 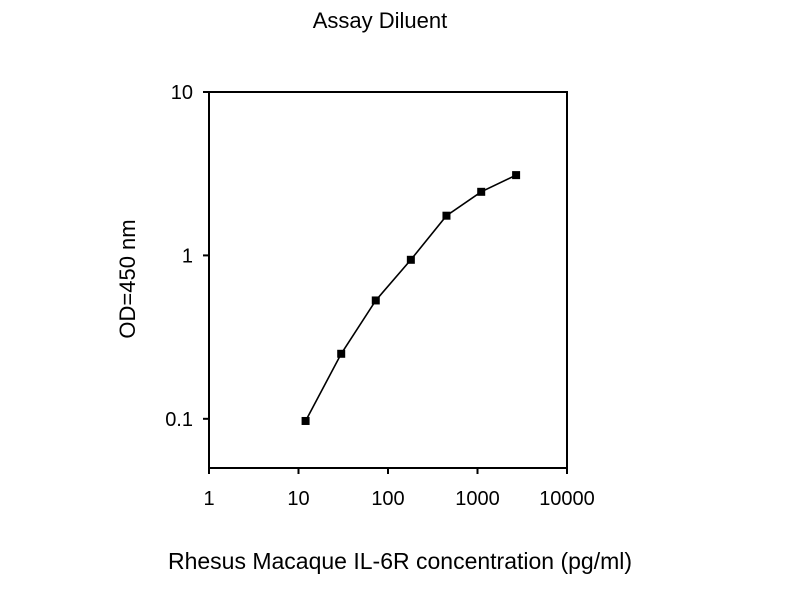 I want to click on x-tick-label: 10000, so click(x=567, y=499).